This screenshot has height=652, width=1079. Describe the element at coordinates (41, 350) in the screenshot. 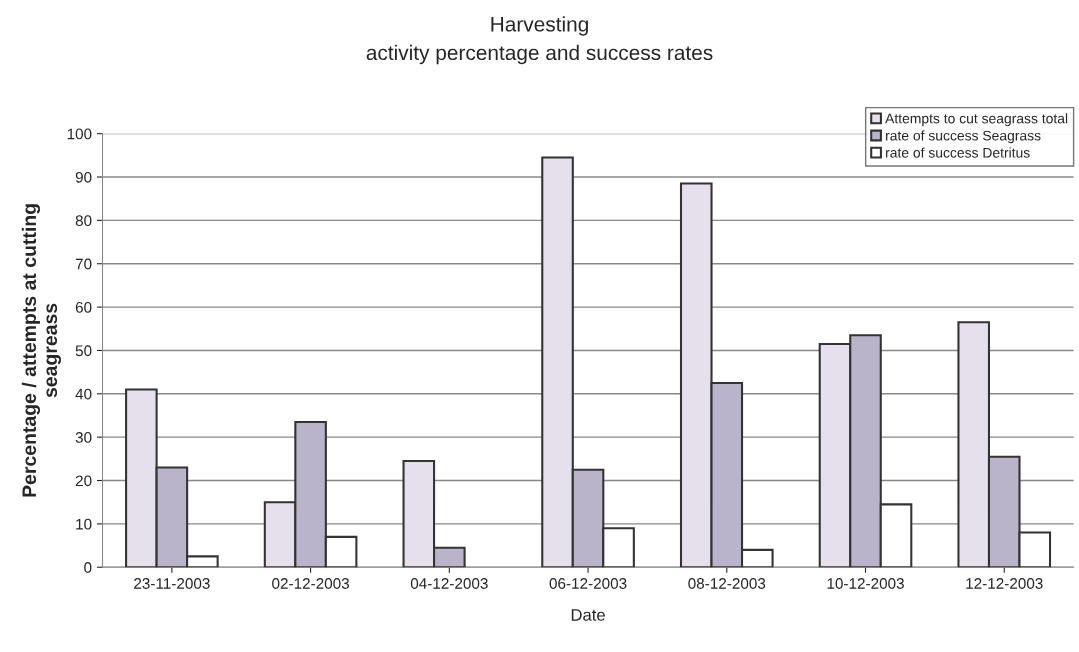

I see `y-axis-title: Percentage / attempts at cutting seagreass` at that location.